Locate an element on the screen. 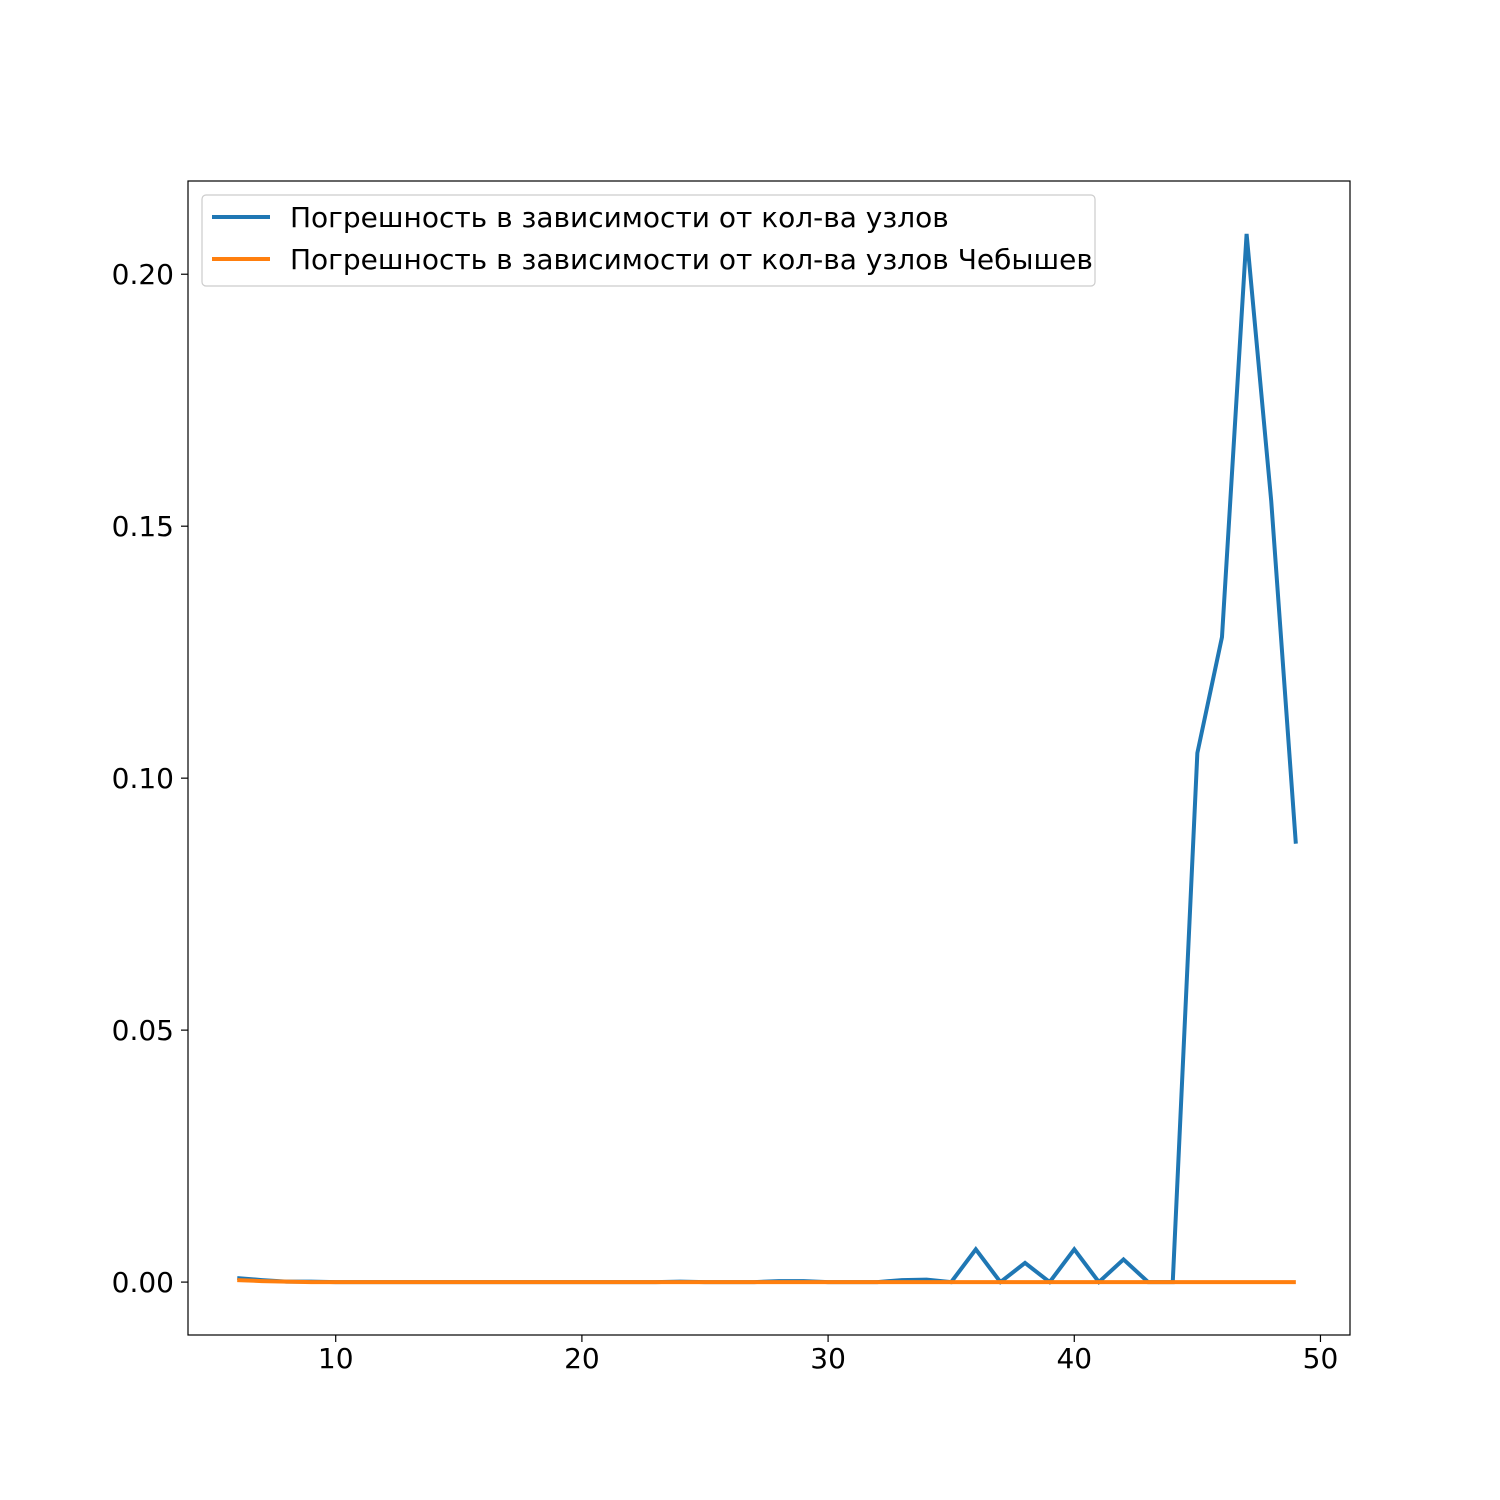 Image resolution: width=1500 pixels, height=1500 pixels. x-tick-label: 10 is located at coordinates (336, 1358).